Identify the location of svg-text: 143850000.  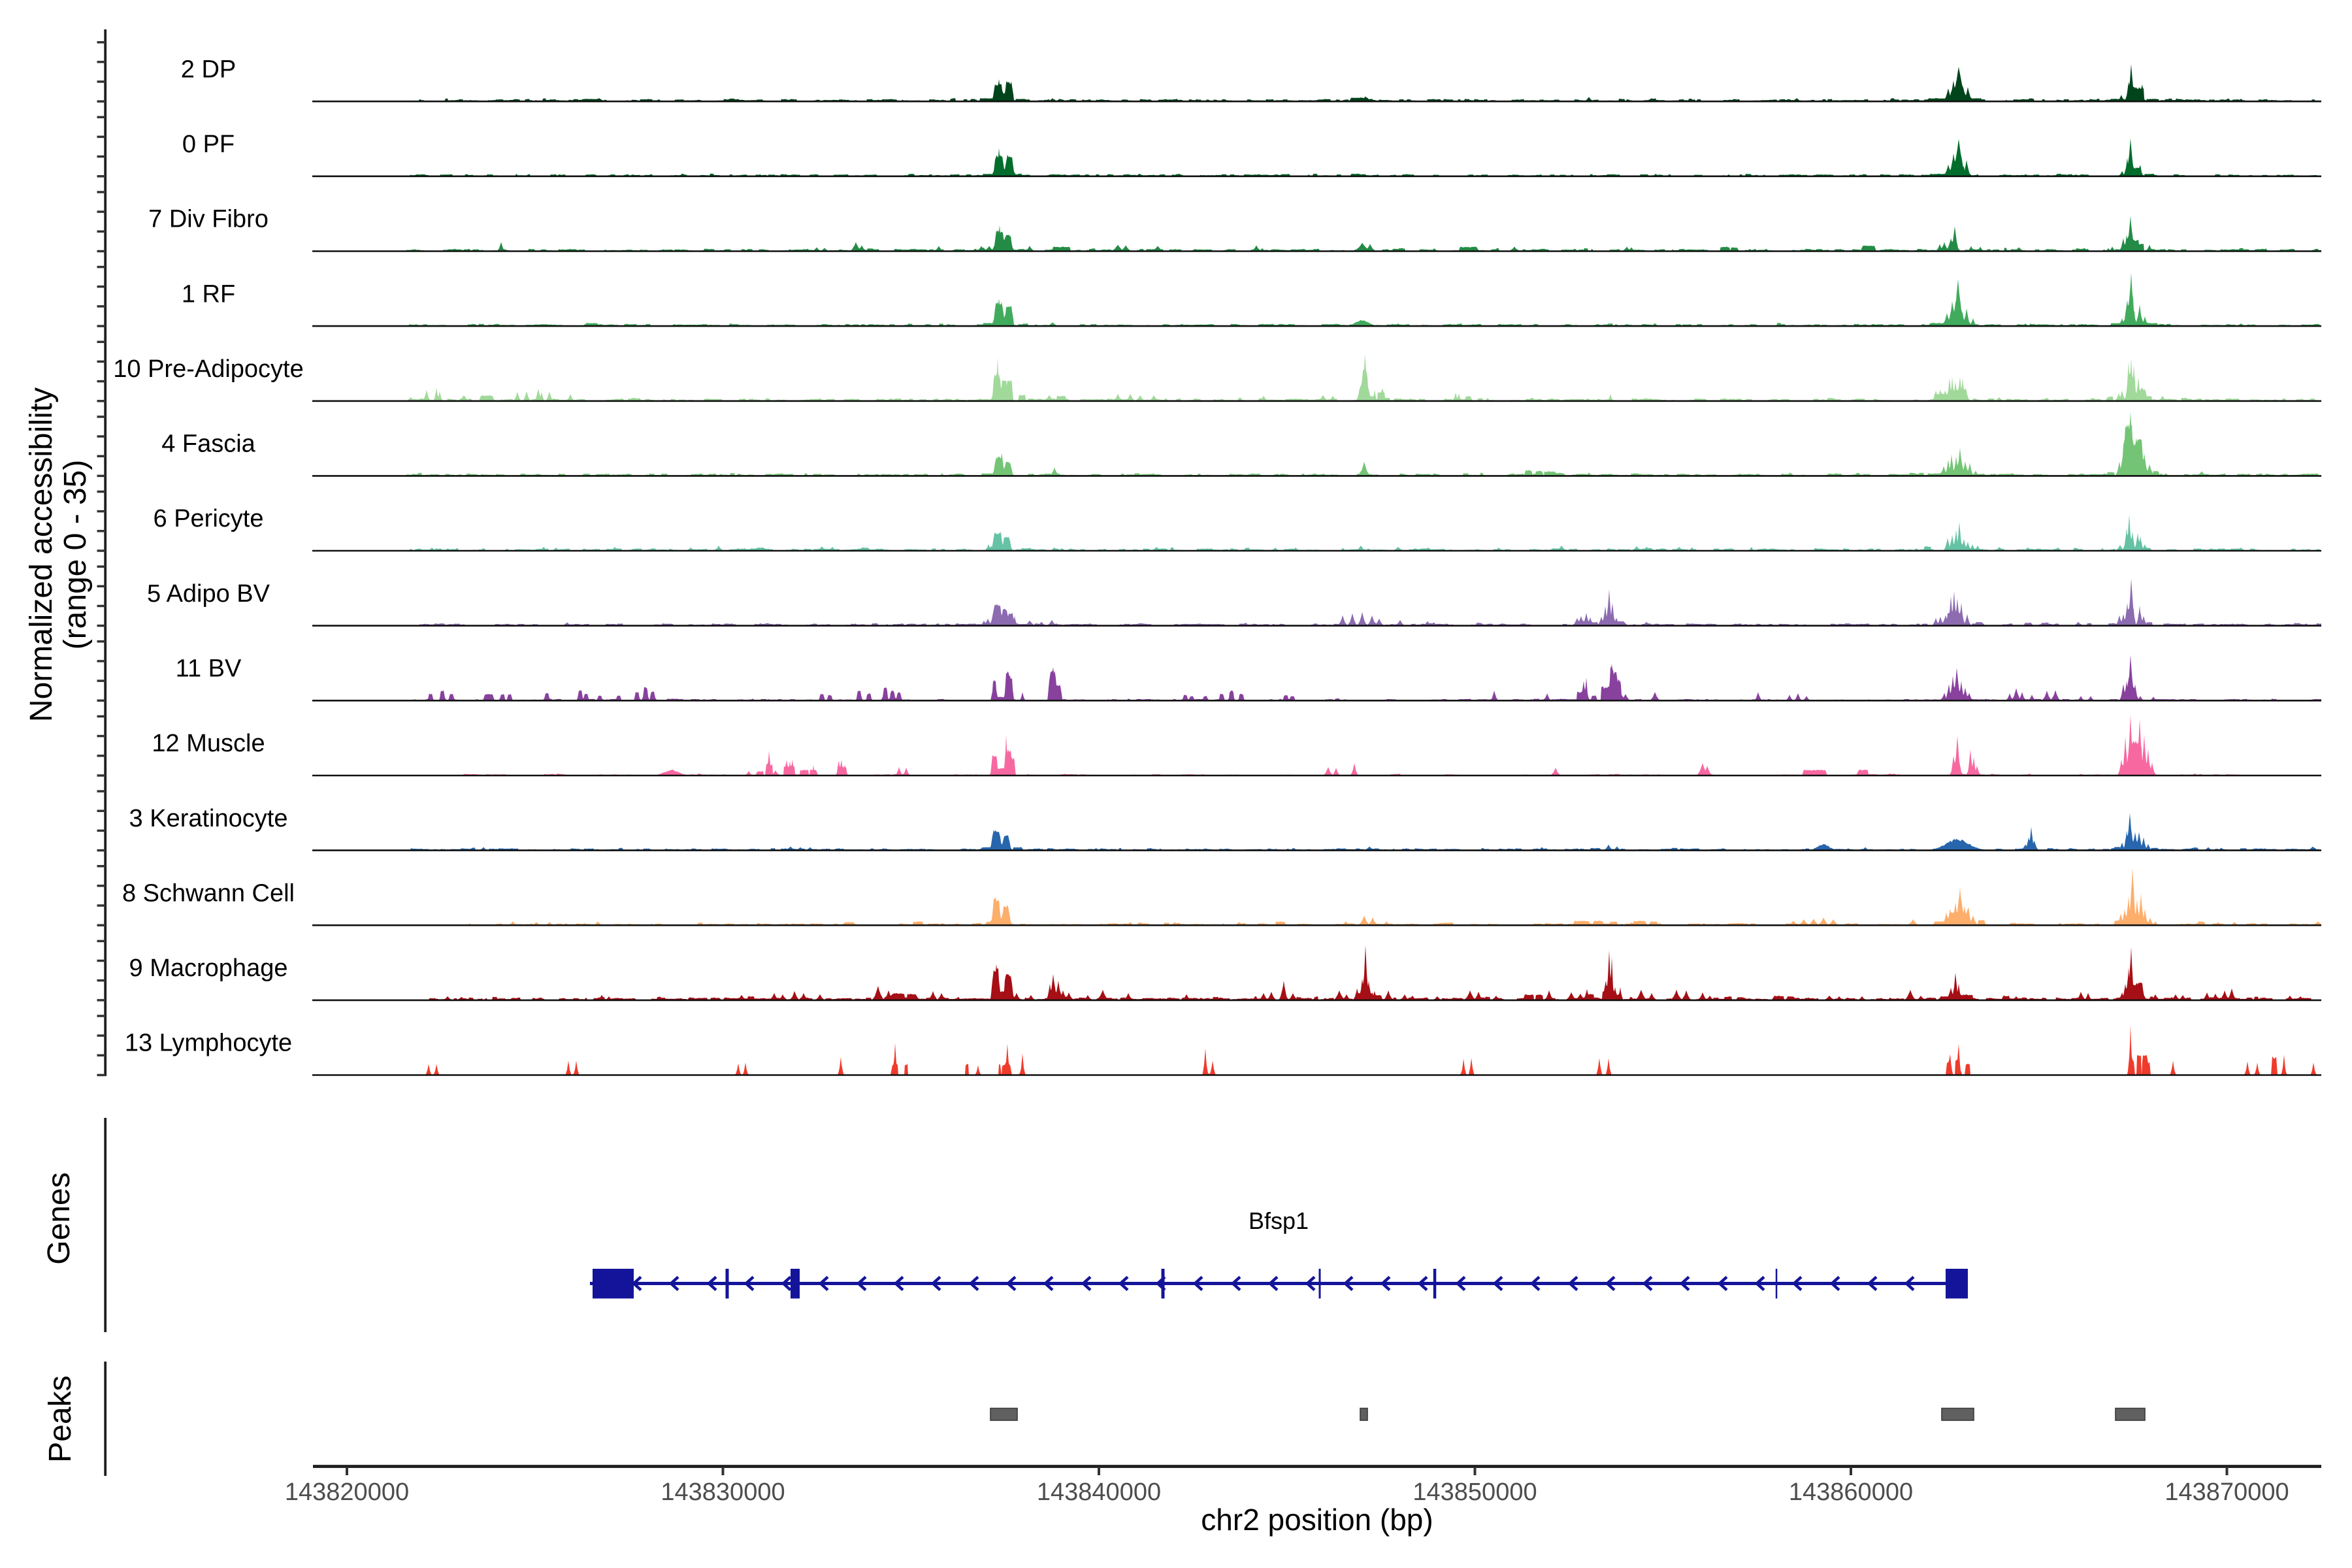
(1475, 1492).